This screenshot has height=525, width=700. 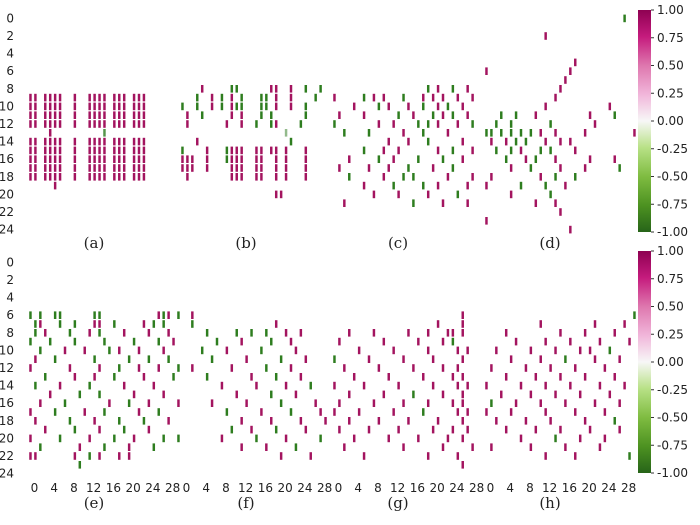 What do you see at coordinates (672, 445) in the screenshot?
I see `colorbar-tick-label: -0.75` at bounding box center [672, 445].